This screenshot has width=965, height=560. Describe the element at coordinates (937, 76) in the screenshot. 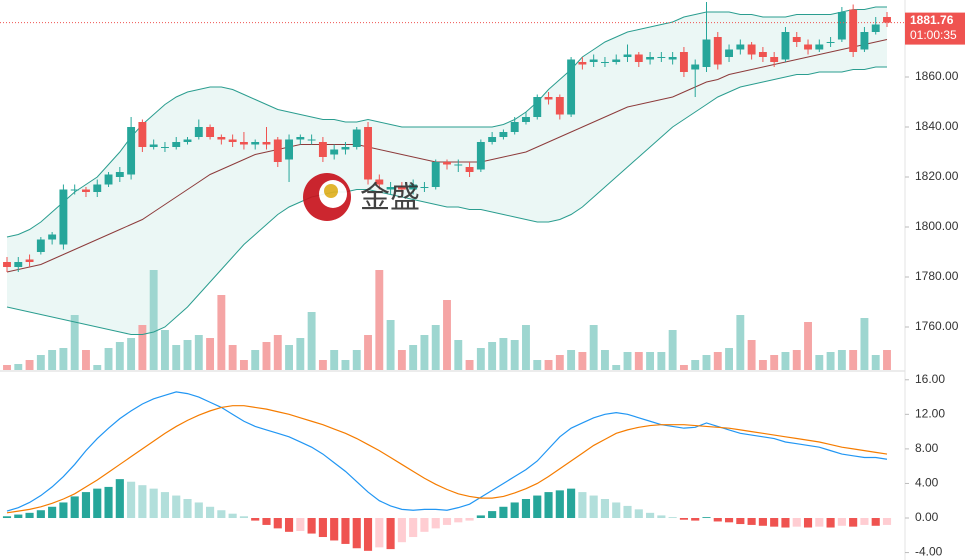

I see `y-tick-label: 1860.00` at that location.